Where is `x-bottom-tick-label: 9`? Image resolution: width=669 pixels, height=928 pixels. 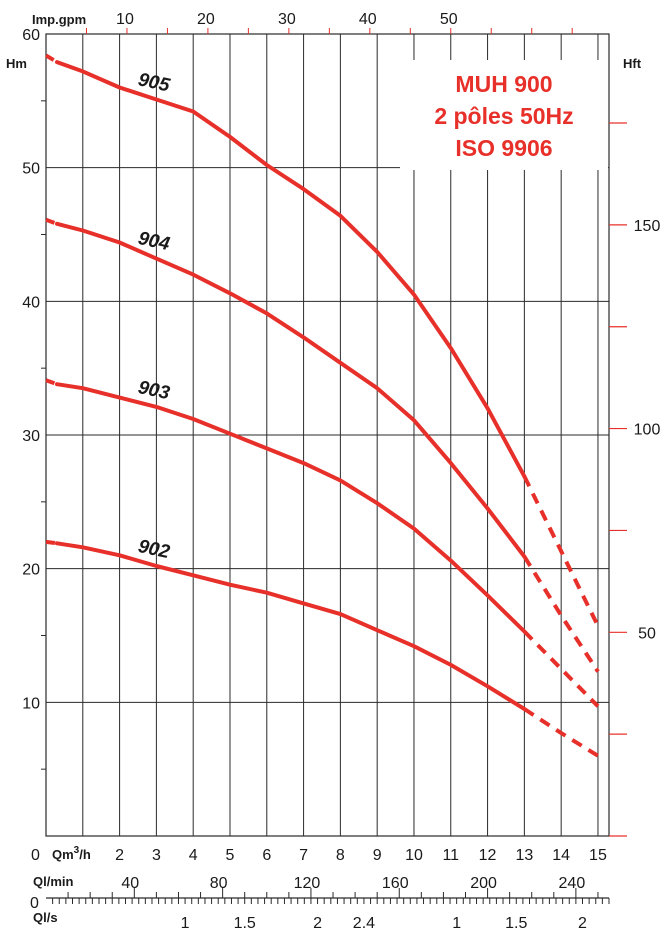
x-bottom-tick-label: 9 is located at coordinates (377, 855).